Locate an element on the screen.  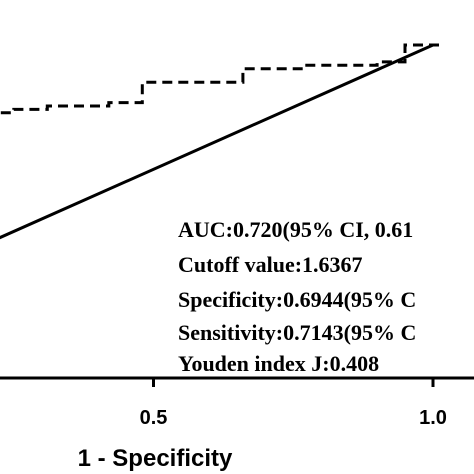
sensitivity-annotation: Sensitivity:0.7143(95% C is located at coordinates (297, 332).